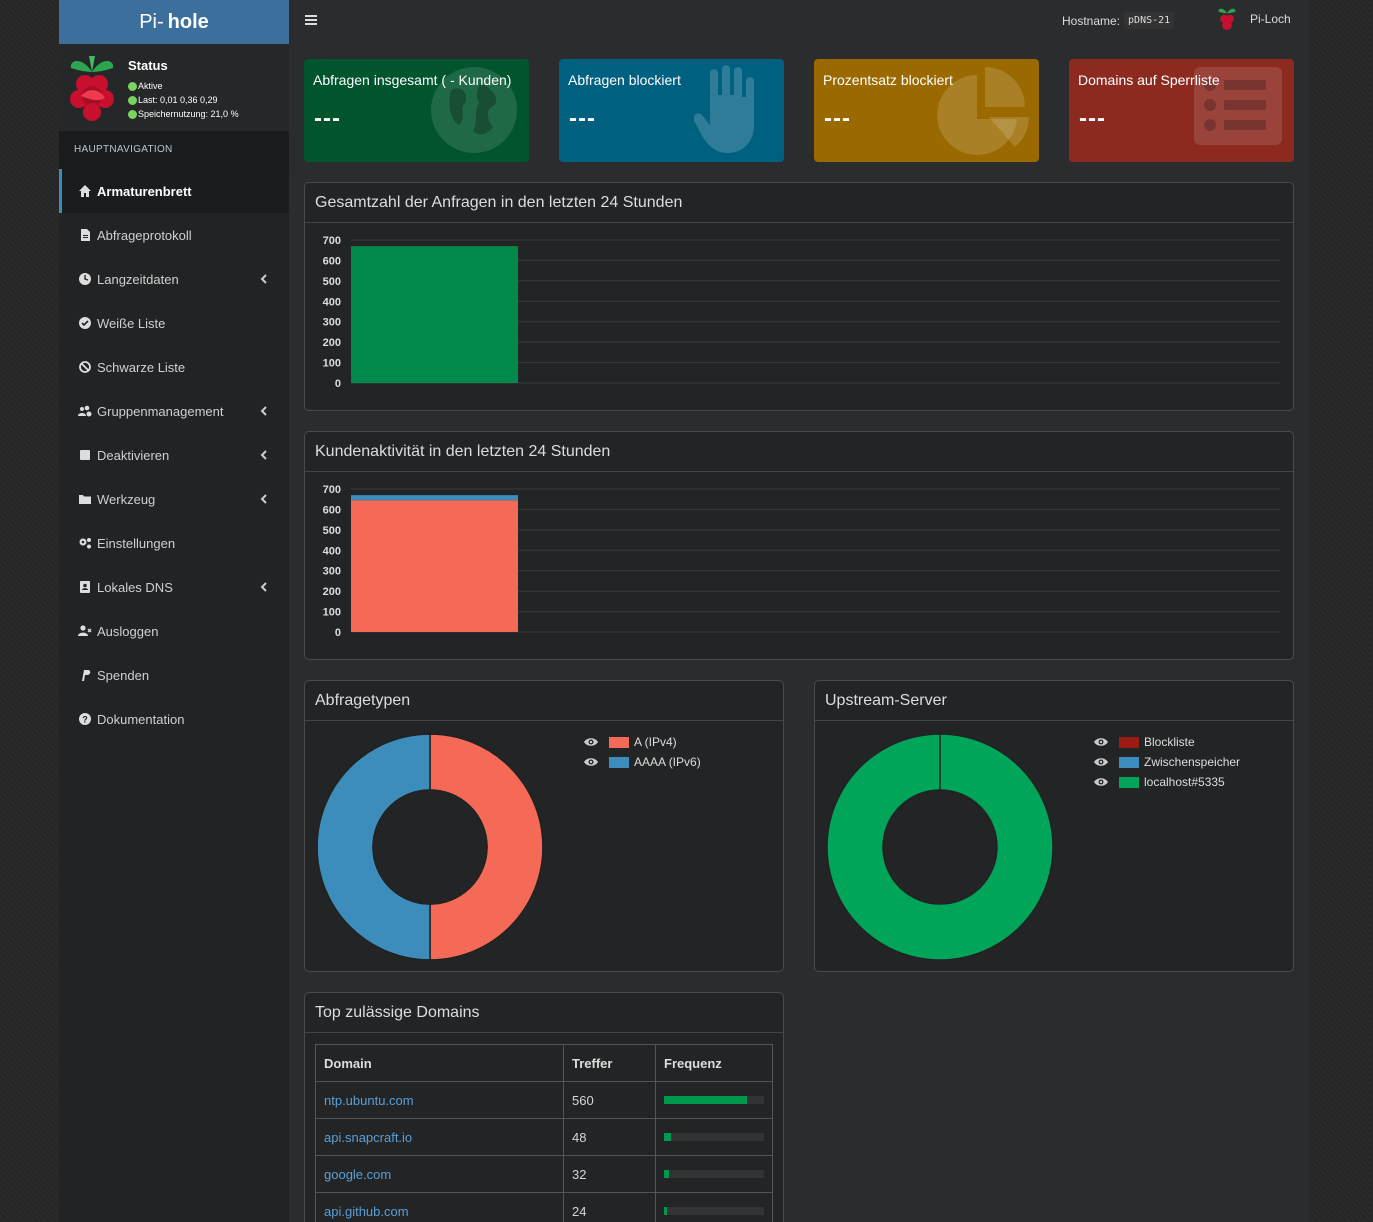  What do you see at coordinates (439, 1174) in the screenshot?
I see `domain-link: google.com` at bounding box center [439, 1174].